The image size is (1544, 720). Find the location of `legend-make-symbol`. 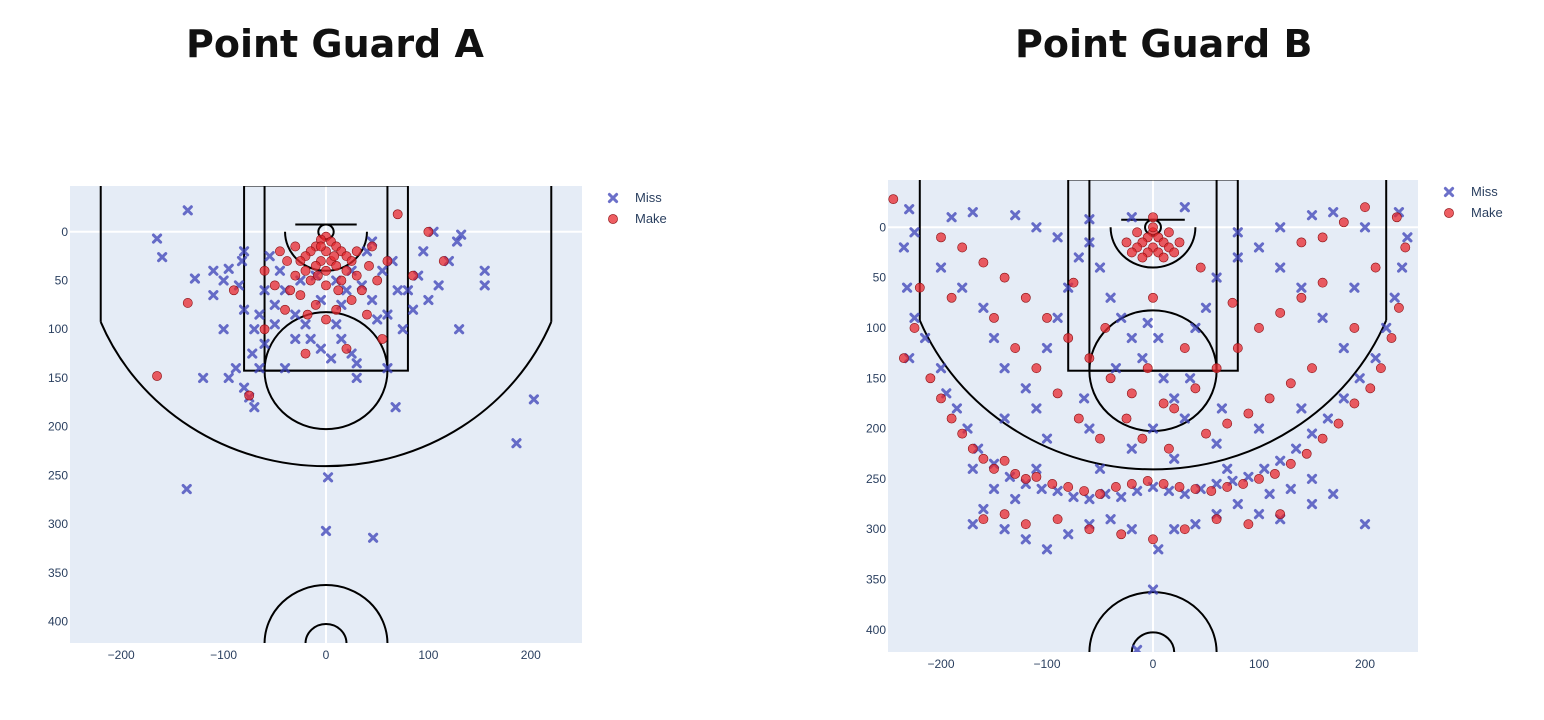

legend-make-symbol is located at coordinates (1449, 213).